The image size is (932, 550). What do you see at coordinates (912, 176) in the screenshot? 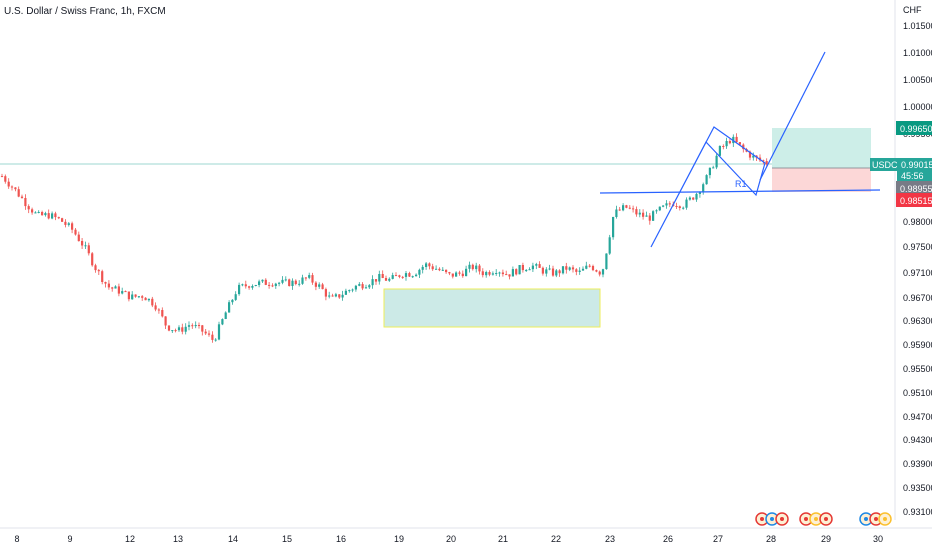
I see `countdown-tag: 45:56` at bounding box center [912, 176].